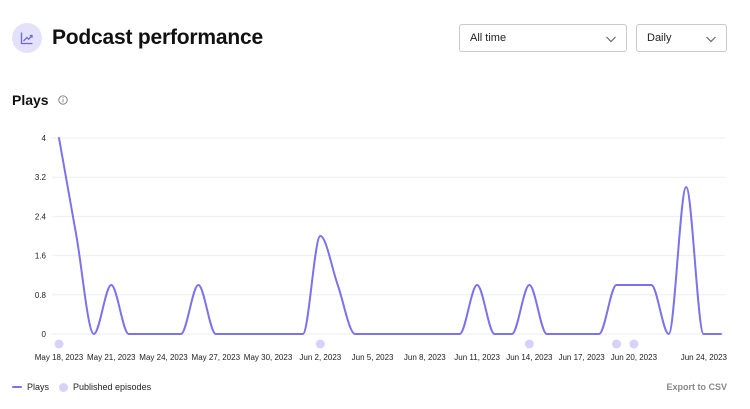  I want to click on trending-chart-icon, so click(27, 38).